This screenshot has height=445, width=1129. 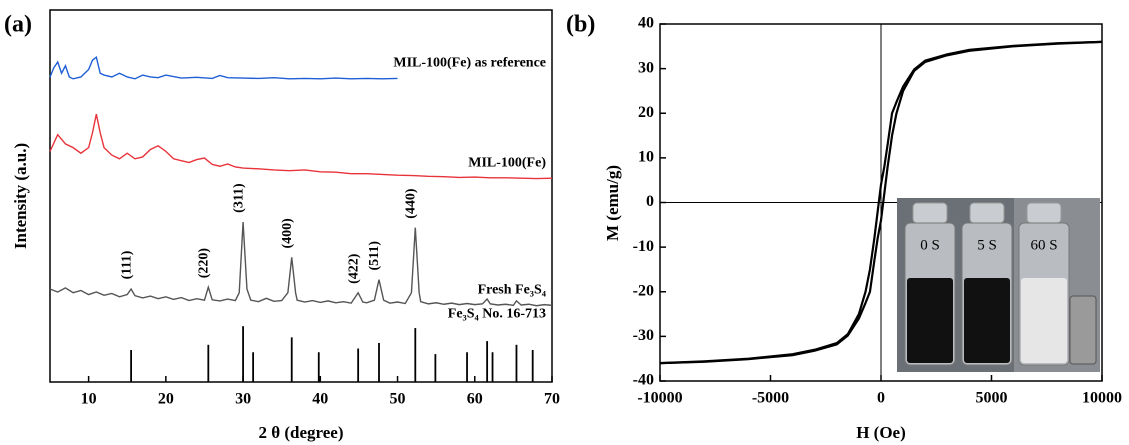 What do you see at coordinates (204, 263) in the screenshot?
I see `peak-label: (220)` at bounding box center [204, 263].